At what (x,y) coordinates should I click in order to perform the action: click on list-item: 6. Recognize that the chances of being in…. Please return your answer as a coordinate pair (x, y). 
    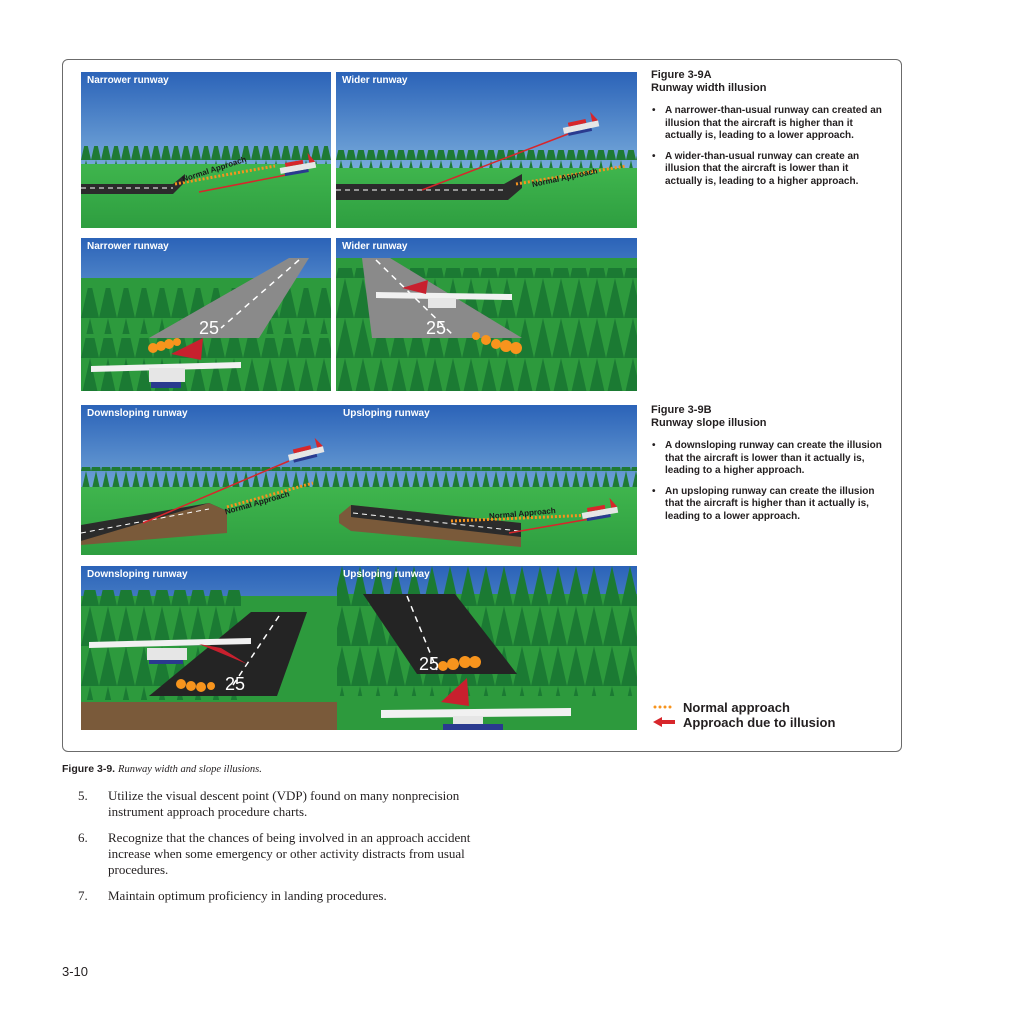
    Looking at the image, I should click on (278, 854).